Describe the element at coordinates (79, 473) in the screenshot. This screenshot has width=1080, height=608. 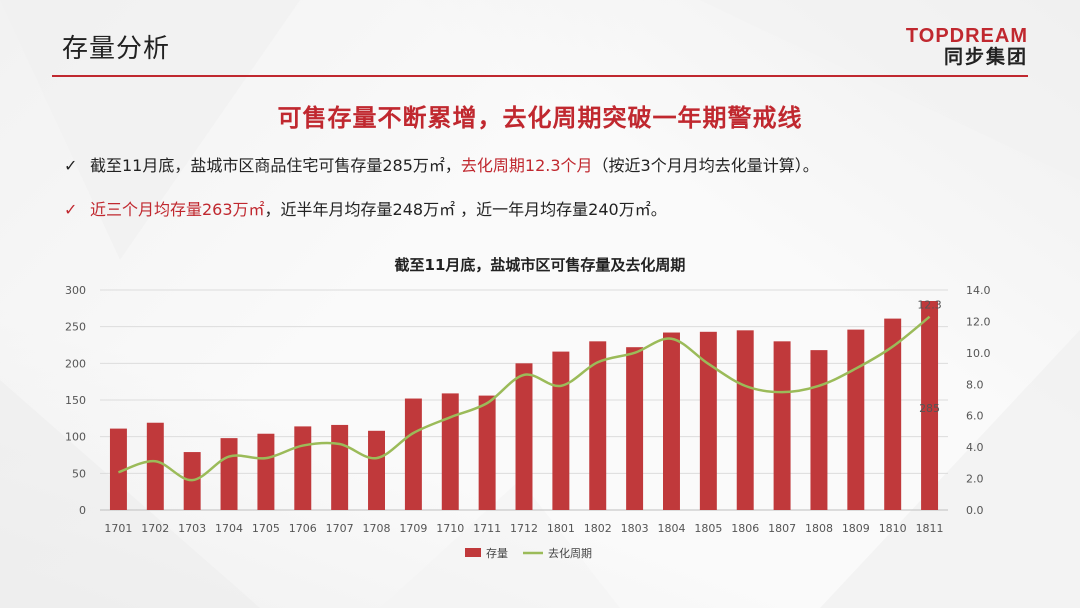
I see `y-left-tick-label: 50` at that location.